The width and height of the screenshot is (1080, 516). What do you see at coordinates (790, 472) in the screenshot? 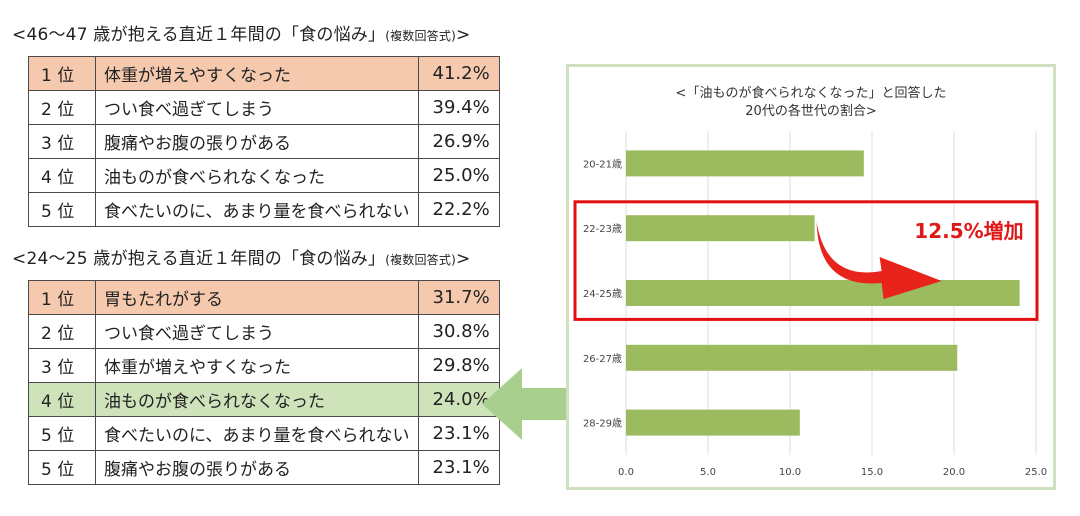
I see `x-tick-label: 10.0` at bounding box center [790, 472].